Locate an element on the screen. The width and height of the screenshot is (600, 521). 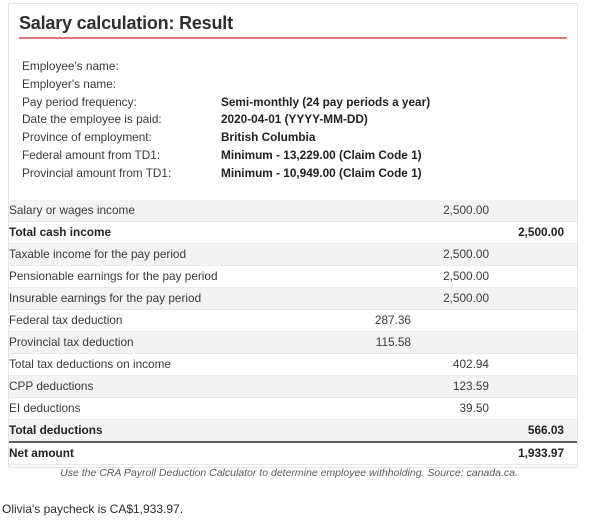
row-label: Salary or wages income is located at coordinates (170, 210).